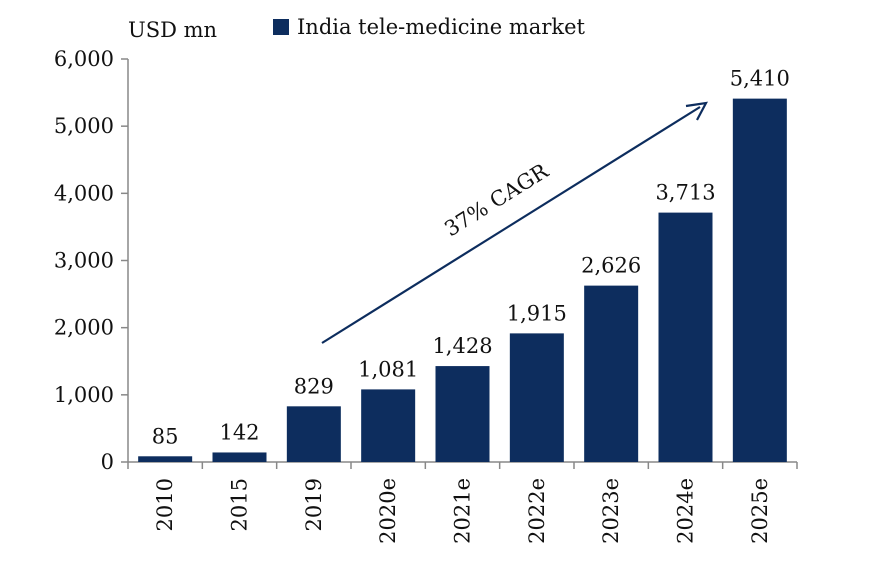 The height and width of the screenshot is (562, 870). What do you see at coordinates (537, 313) in the screenshot?
I see `bar-value-label: 1,915` at bounding box center [537, 313].